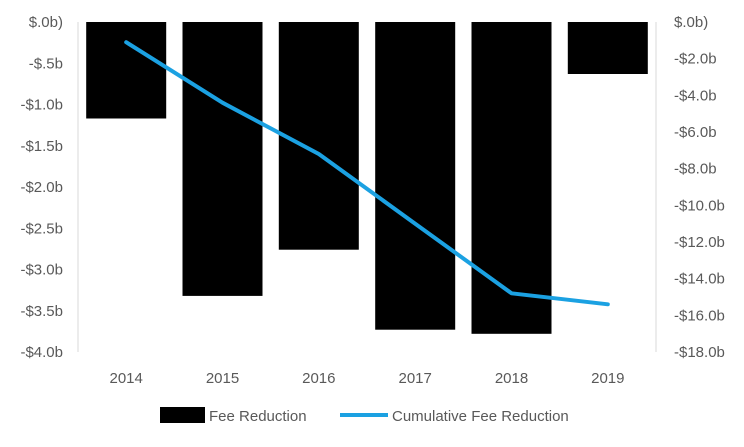  Describe the element at coordinates (699, 279) in the screenshot. I see `right-tick-label: -$14.0b` at that location.